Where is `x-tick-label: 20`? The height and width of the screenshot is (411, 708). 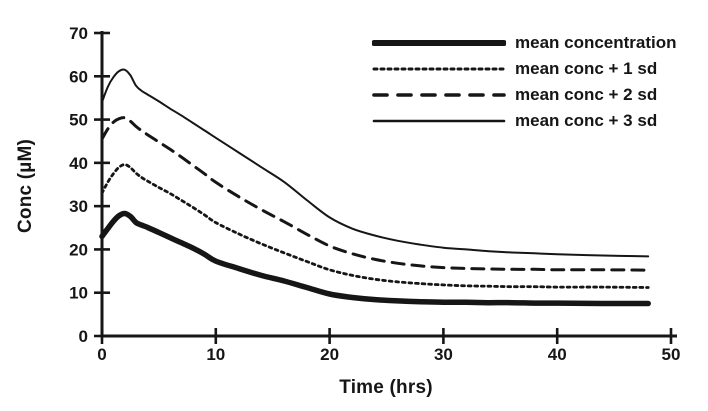 x-tick-label: 20 is located at coordinates (329, 354).